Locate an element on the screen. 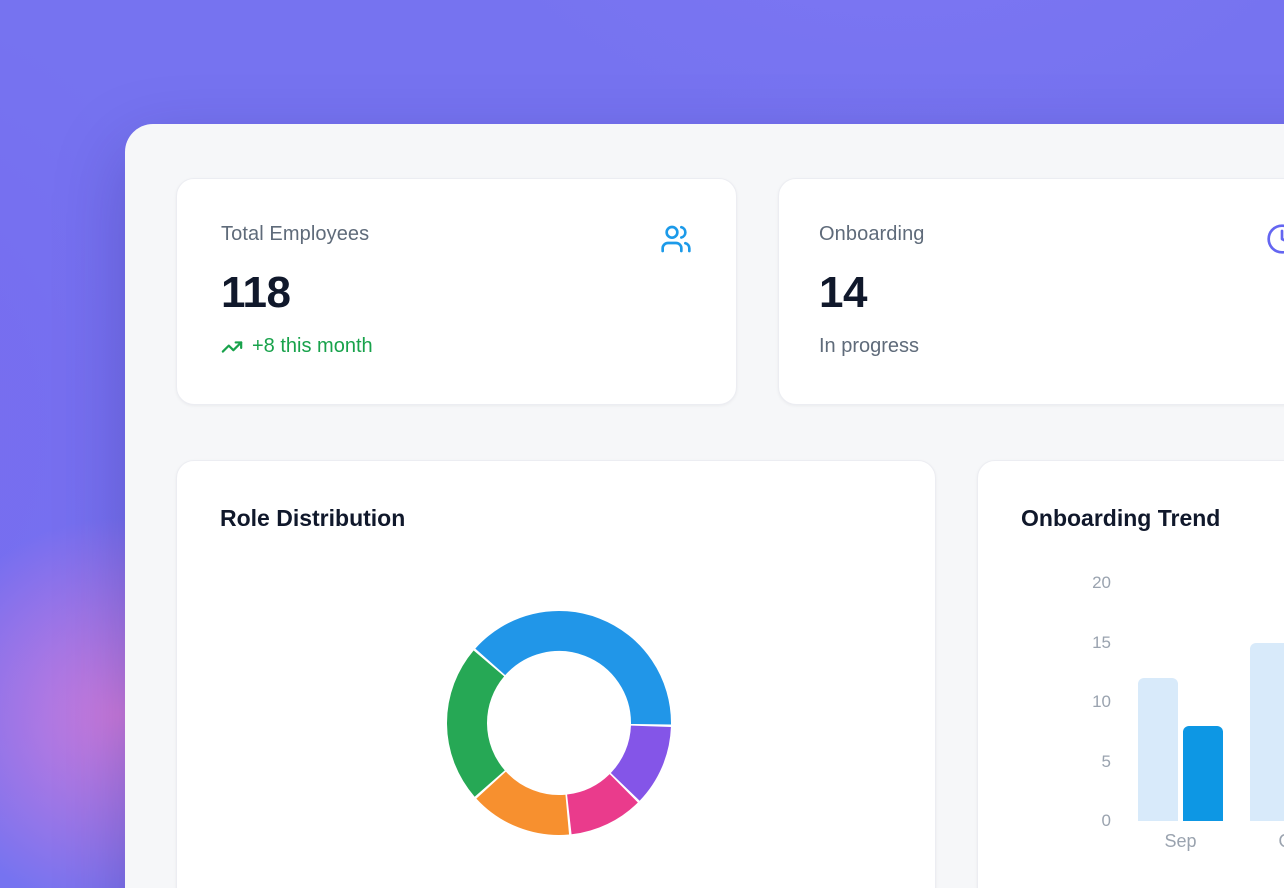 The height and width of the screenshot is (888, 1284). onboarding-value: 14 is located at coordinates (843, 292).